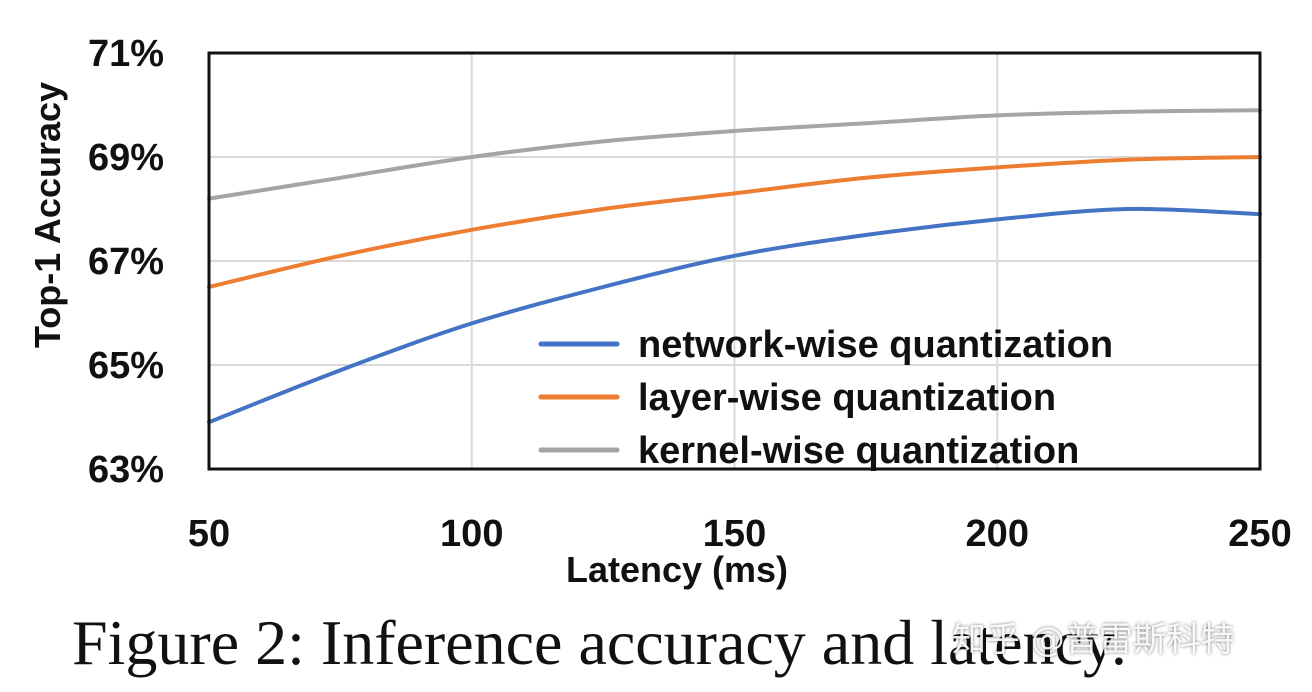 This screenshot has height=692, width=1312. Describe the element at coordinates (858, 451) in the screenshot. I see `legend-label-3: kernel-wise quantization` at that location.